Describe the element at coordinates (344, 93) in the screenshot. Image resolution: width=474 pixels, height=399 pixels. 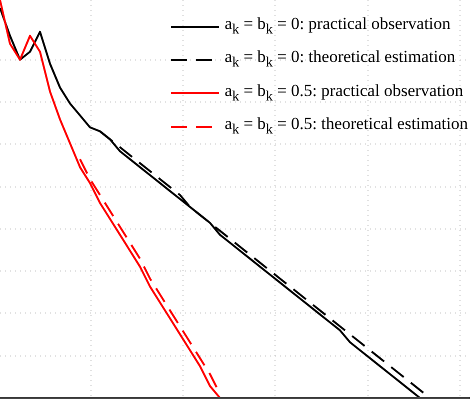
I see `legend-label: a$_{k}$ = b$_{k}$ = 0.5: practical observation` at that location.